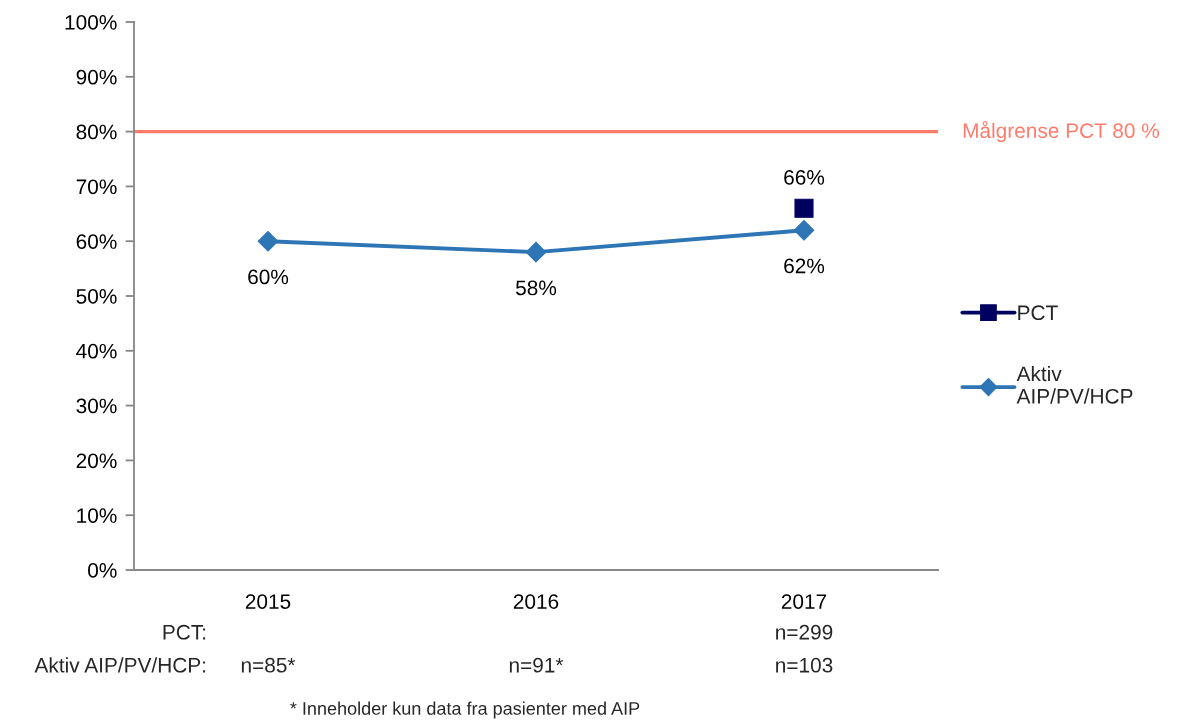  What do you see at coordinates (91, 22) in the screenshot?
I see `y-tick-label: 100%` at bounding box center [91, 22].